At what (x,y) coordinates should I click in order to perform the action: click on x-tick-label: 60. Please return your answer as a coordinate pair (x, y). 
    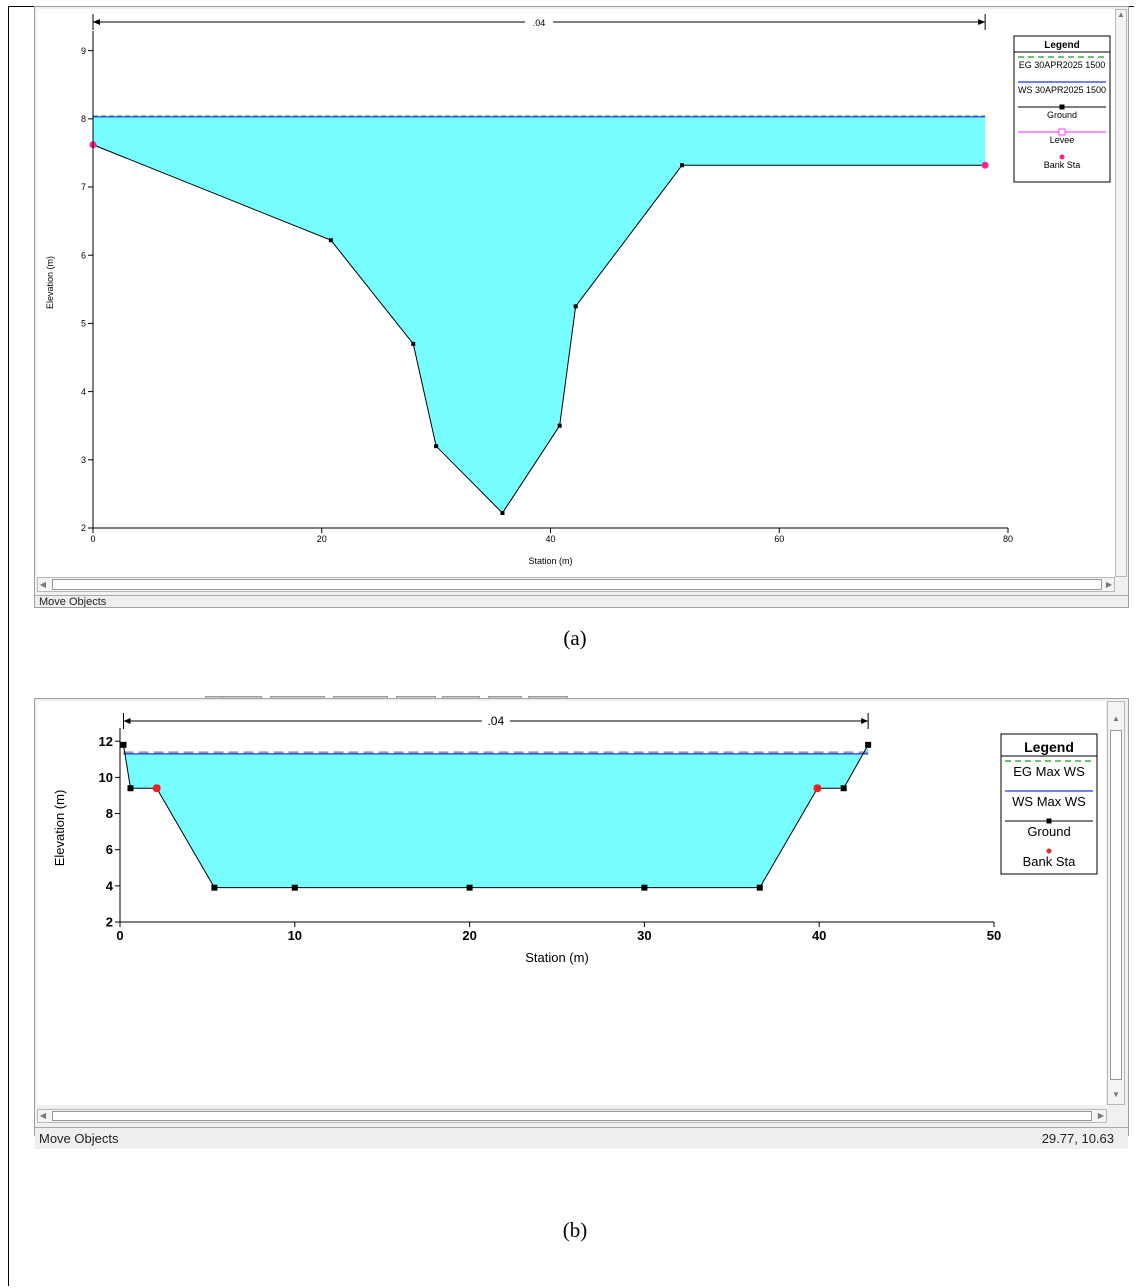
    Looking at the image, I should click on (779, 539).